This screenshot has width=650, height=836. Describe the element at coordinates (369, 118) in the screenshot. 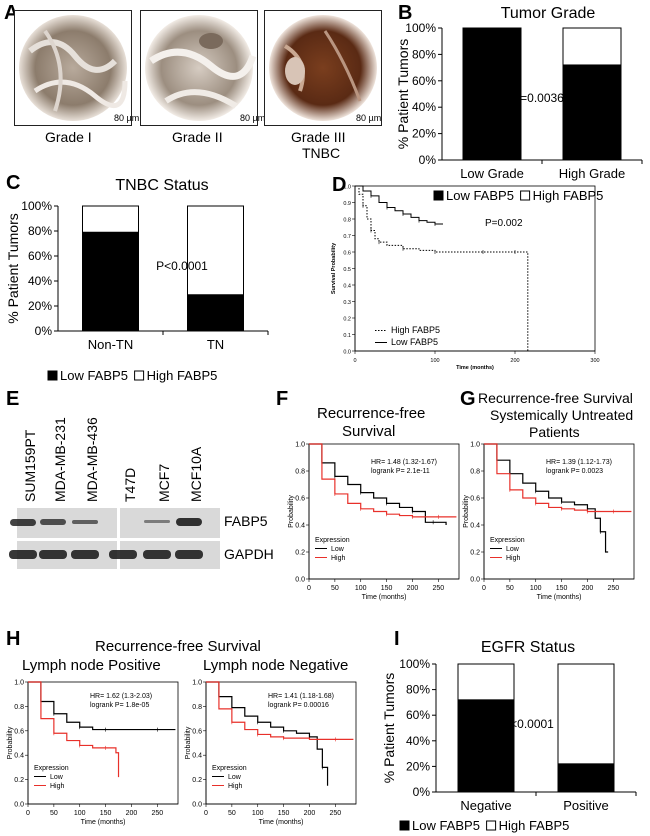

I see `scale-bar-label: 80 µm` at that location.